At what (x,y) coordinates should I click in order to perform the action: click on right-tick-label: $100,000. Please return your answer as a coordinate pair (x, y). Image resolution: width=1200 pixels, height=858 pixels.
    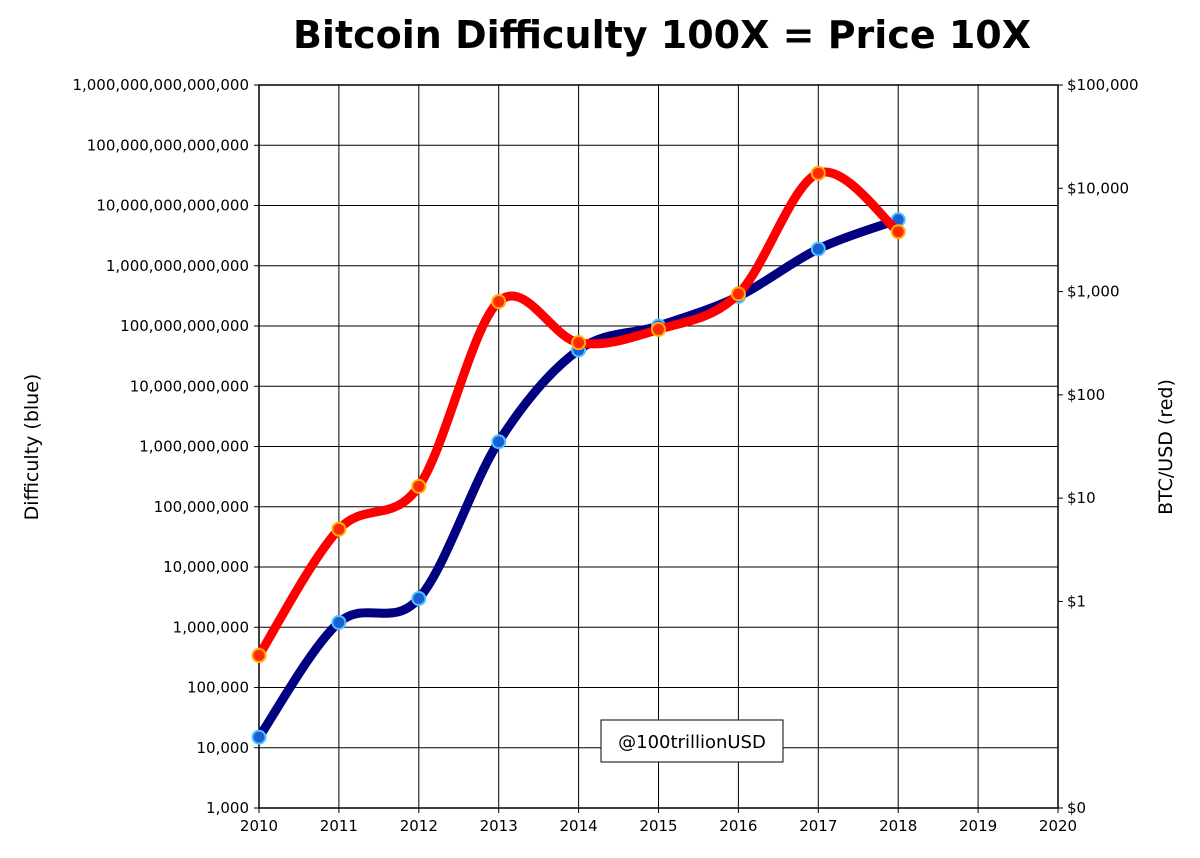
    Looking at the image, I should click on (1103, 85).